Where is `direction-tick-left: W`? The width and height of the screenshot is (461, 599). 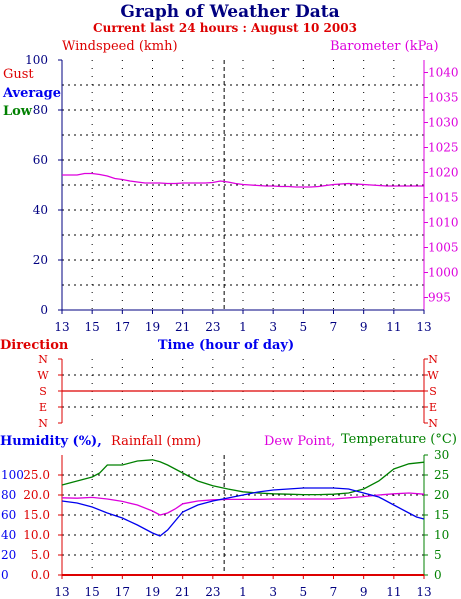 direction-tick-left: W is located at coordinates (43, 375).